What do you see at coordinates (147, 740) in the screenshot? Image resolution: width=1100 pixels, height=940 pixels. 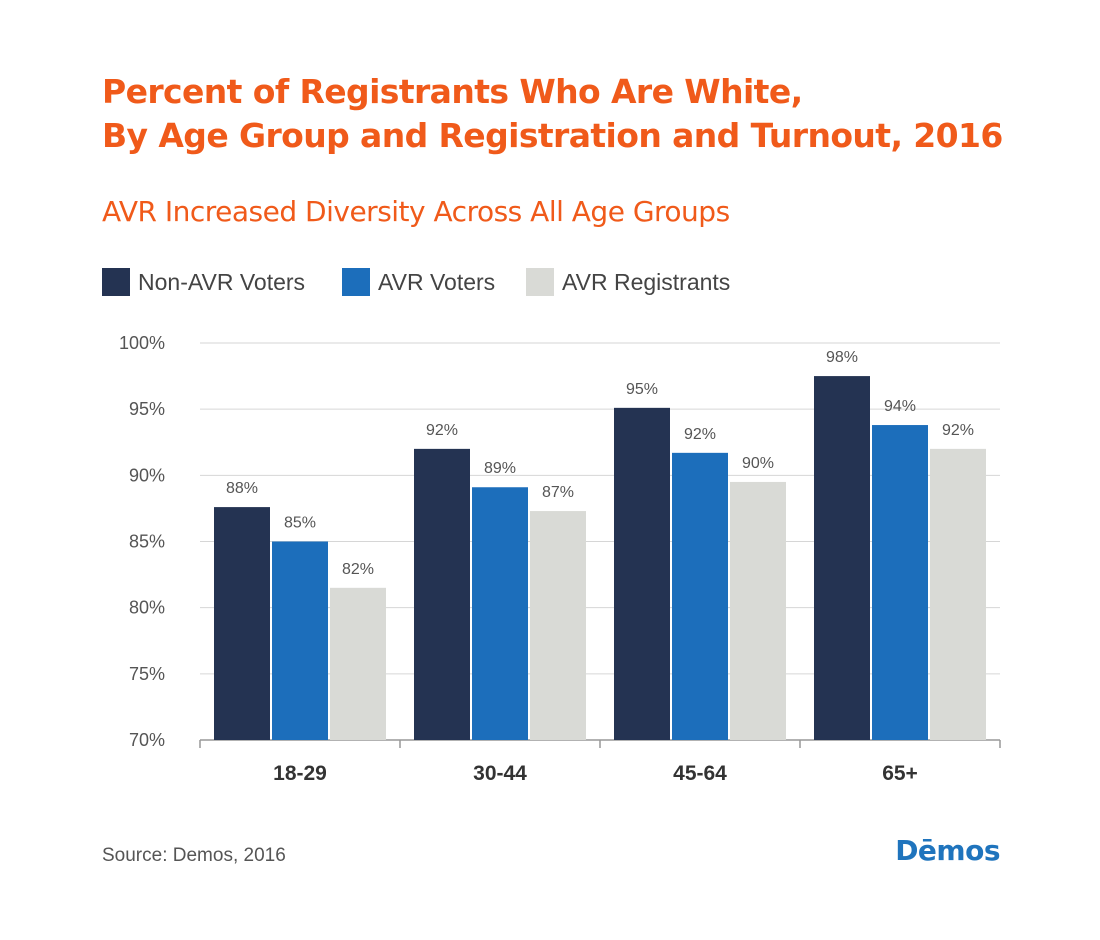 I see `y-tick-label: 70%` at bounding box center [147, 740].